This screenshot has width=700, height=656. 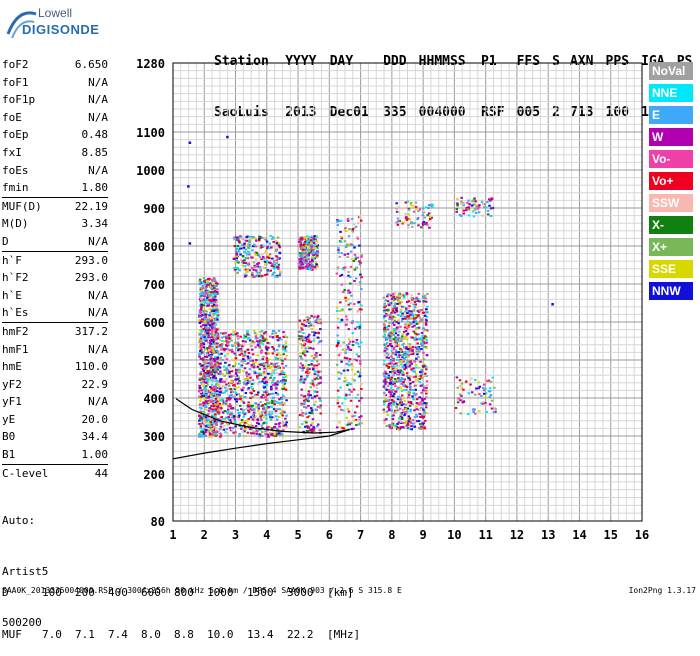 I want to click on x-tick-label: 13, so click(x=548, y=535).